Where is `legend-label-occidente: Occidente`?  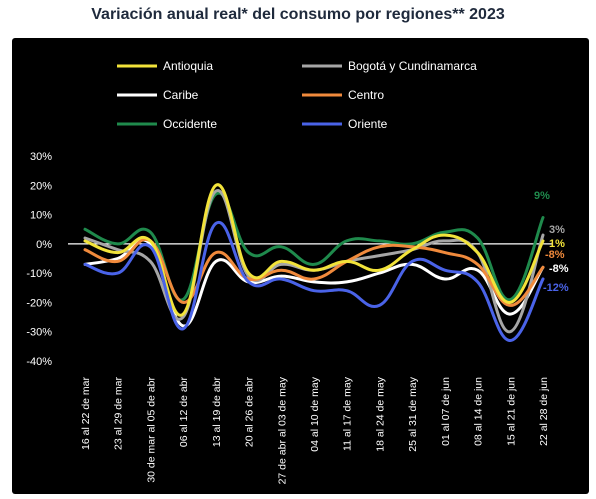
legend-label-occidente: Occidente is located at coordinates (190, 124).